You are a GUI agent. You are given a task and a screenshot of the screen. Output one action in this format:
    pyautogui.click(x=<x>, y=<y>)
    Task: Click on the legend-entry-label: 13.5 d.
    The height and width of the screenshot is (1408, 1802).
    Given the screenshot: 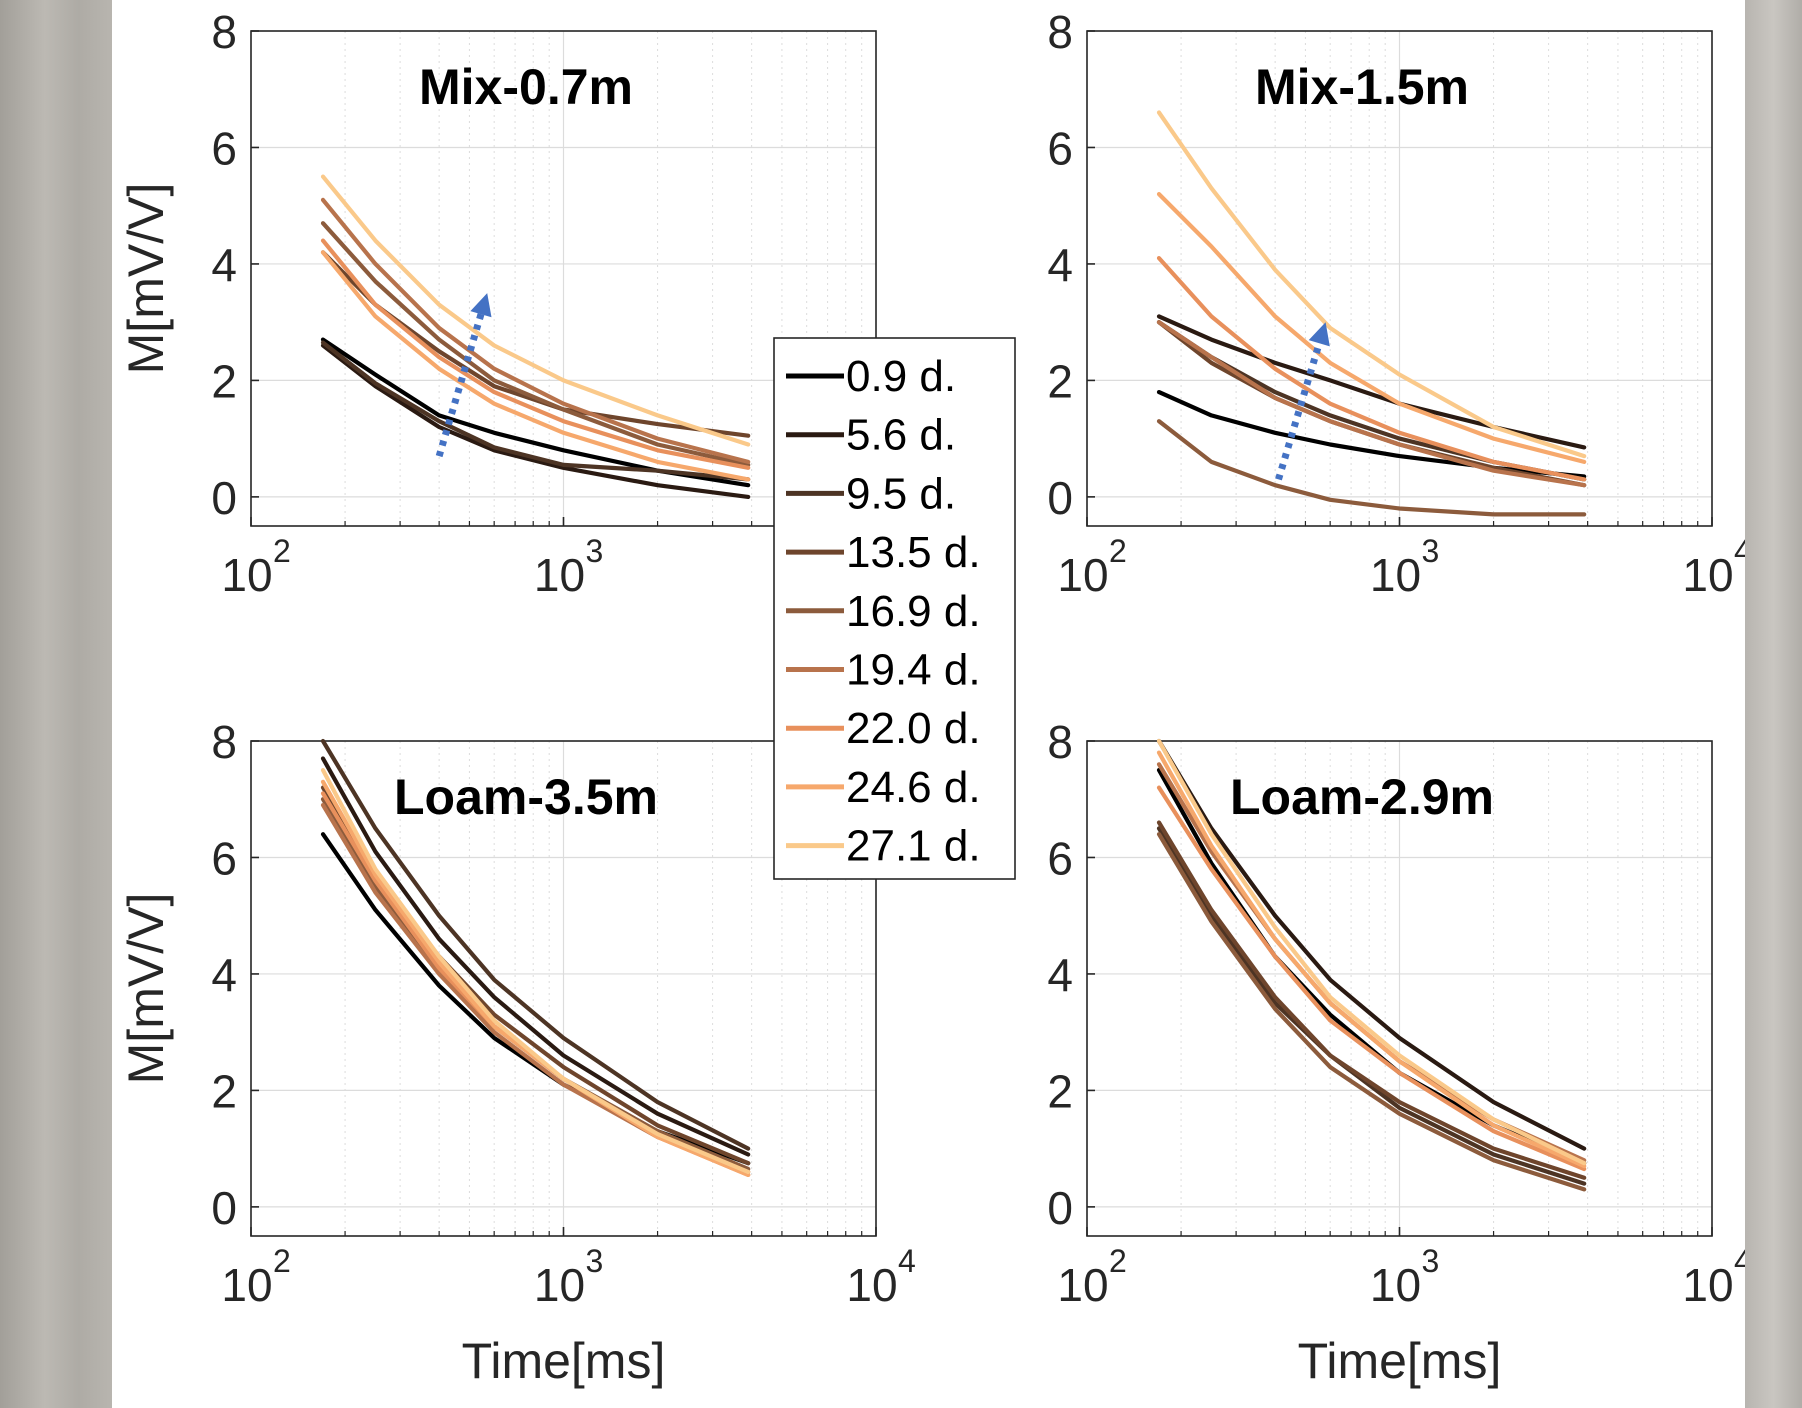 What is the action you would take?
    pyautogui.click(x=913, y=552)
    